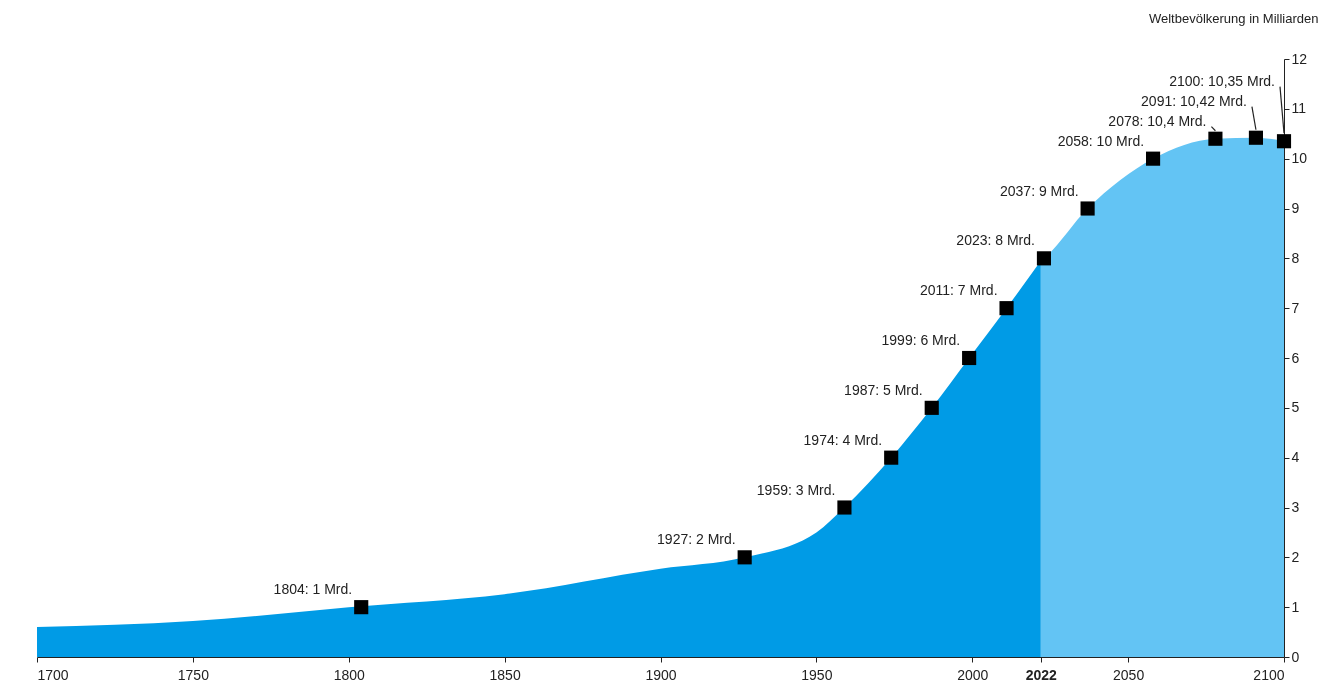  Describe the element at coordinates (921, 340) in the screenshot. I see `data-label: 1999: 6 Mrd.` at that location.